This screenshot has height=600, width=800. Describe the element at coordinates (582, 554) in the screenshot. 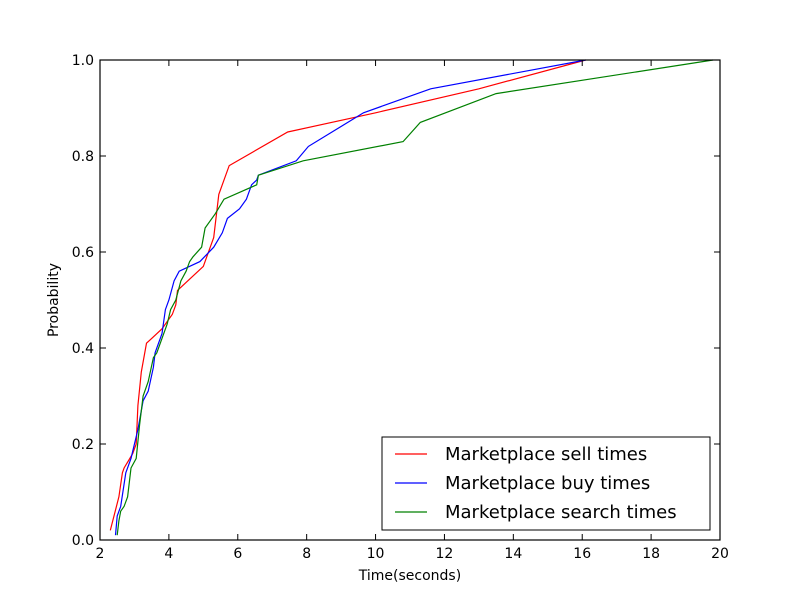

I see `x-tick-label: 16` at that location.